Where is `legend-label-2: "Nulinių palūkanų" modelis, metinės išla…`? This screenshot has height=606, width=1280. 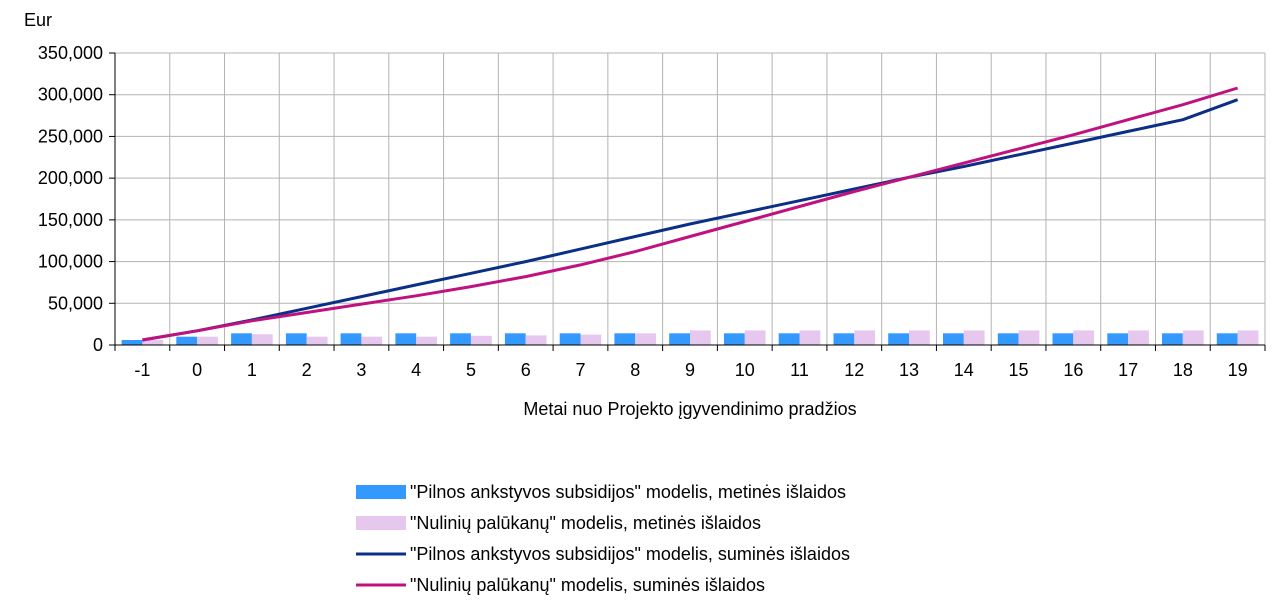 legend-label-2: "Nulinių palūkanų" modelis, metinės išla… is located at coordinates (585, 523).